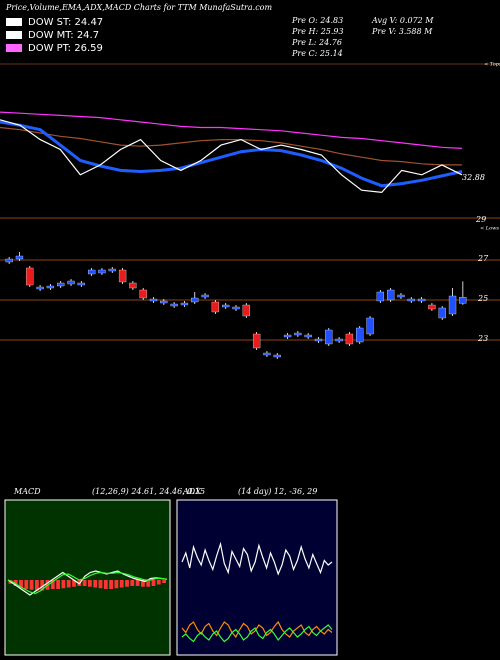 This screenshot has width=500, height=660. Describe the element at coordinates (480, 219) in the screenshot. I see `annotation: 29` at that location.